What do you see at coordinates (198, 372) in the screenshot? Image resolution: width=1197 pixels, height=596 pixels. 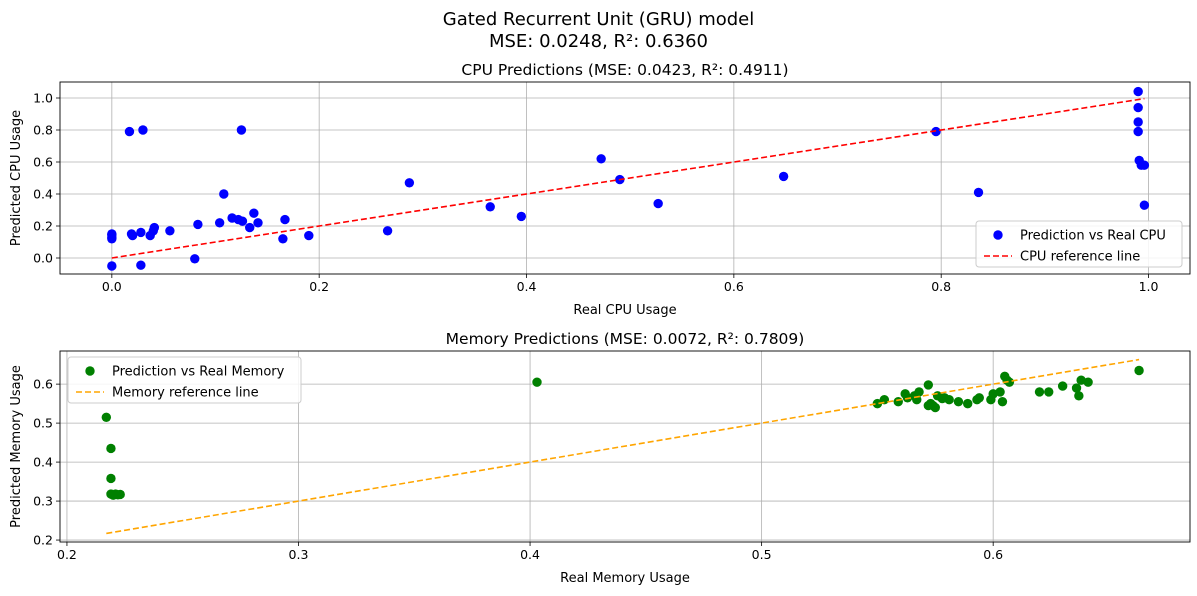 I see `legend-label: Prediction vs Real Memory` at bounding box center [198, 372].